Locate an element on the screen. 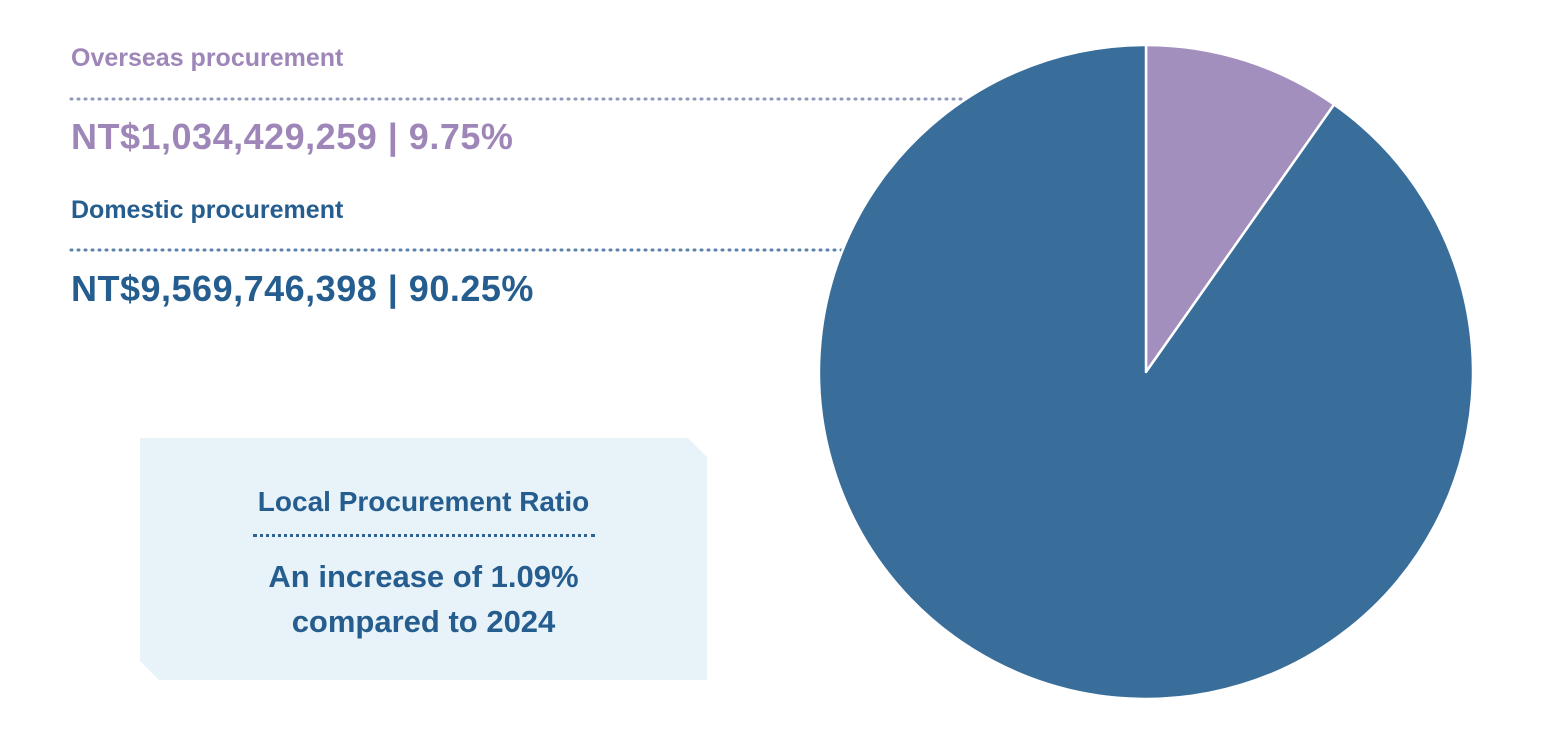  pie-slice-overseas is located at coordinates (1240, 208).